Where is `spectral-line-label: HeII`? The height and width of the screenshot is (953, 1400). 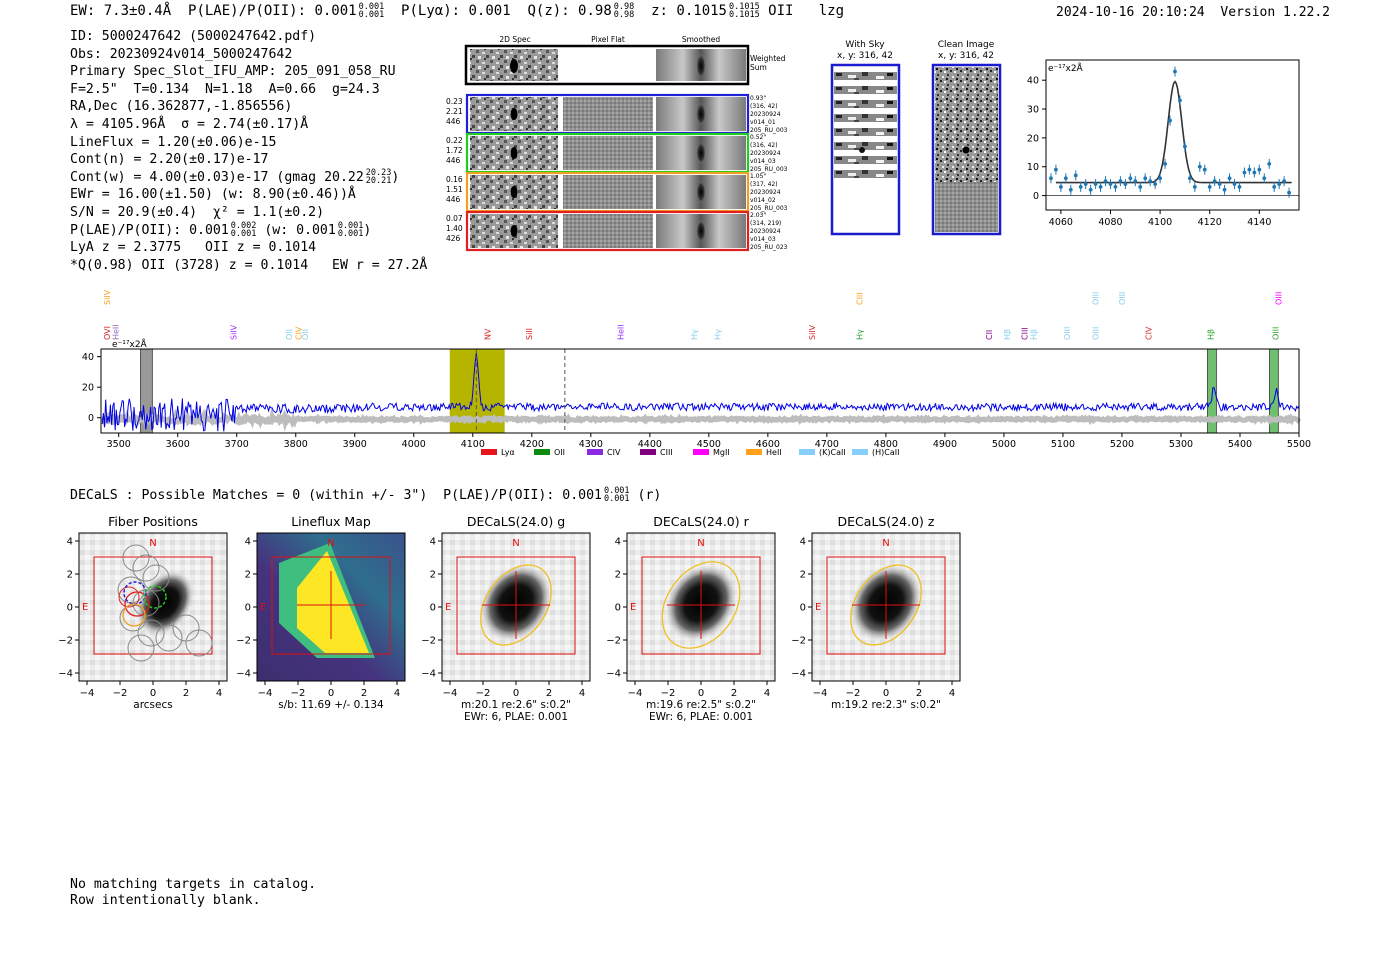
spectral-line-label: HeII is located at coordinates (620, 332).